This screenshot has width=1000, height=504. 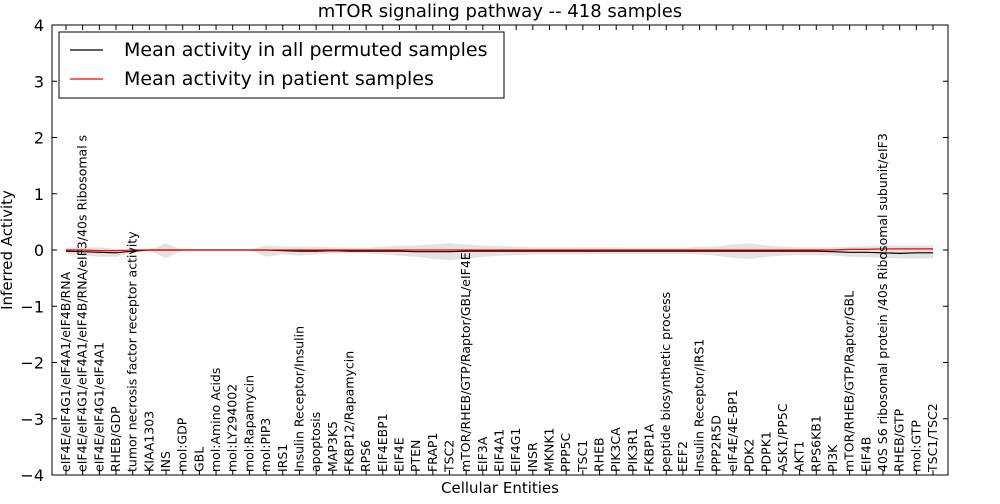 I want to click on x-category-label: TSC1, so click(x=582, y=456).